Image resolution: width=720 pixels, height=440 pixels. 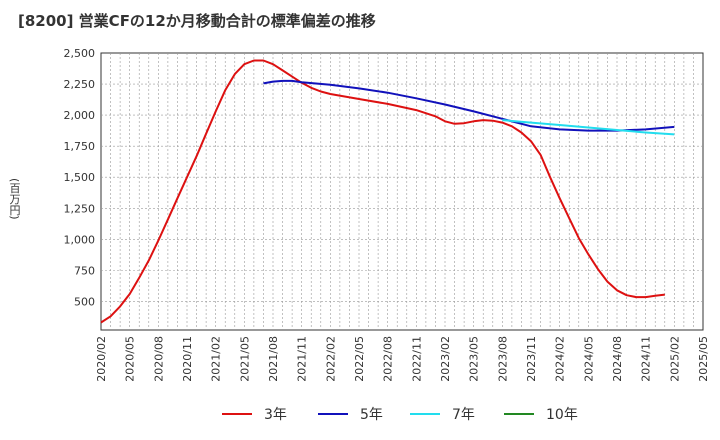 I want to click on y-tick-label: 500, so click(x=84, y=301).